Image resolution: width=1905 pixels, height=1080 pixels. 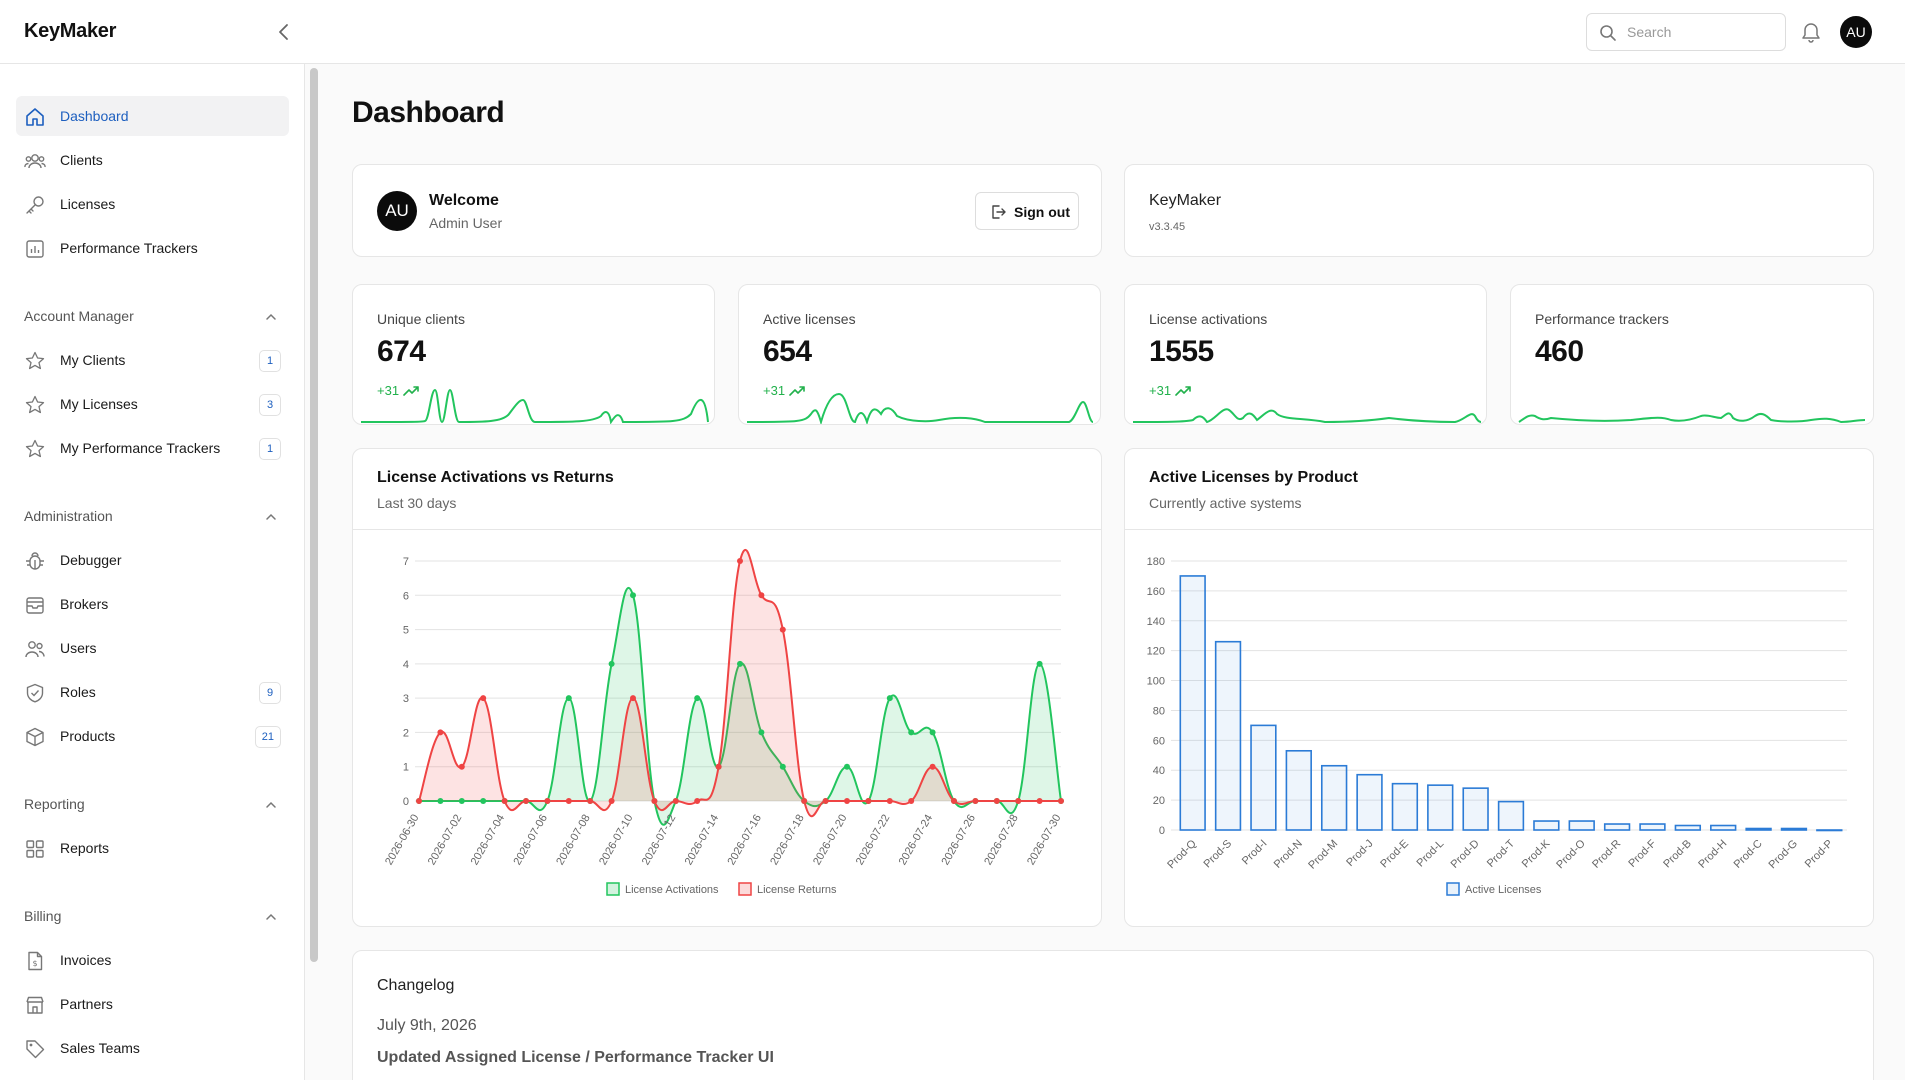 I want to click on y-tick-label: 40, so click(x=1159, y=771).